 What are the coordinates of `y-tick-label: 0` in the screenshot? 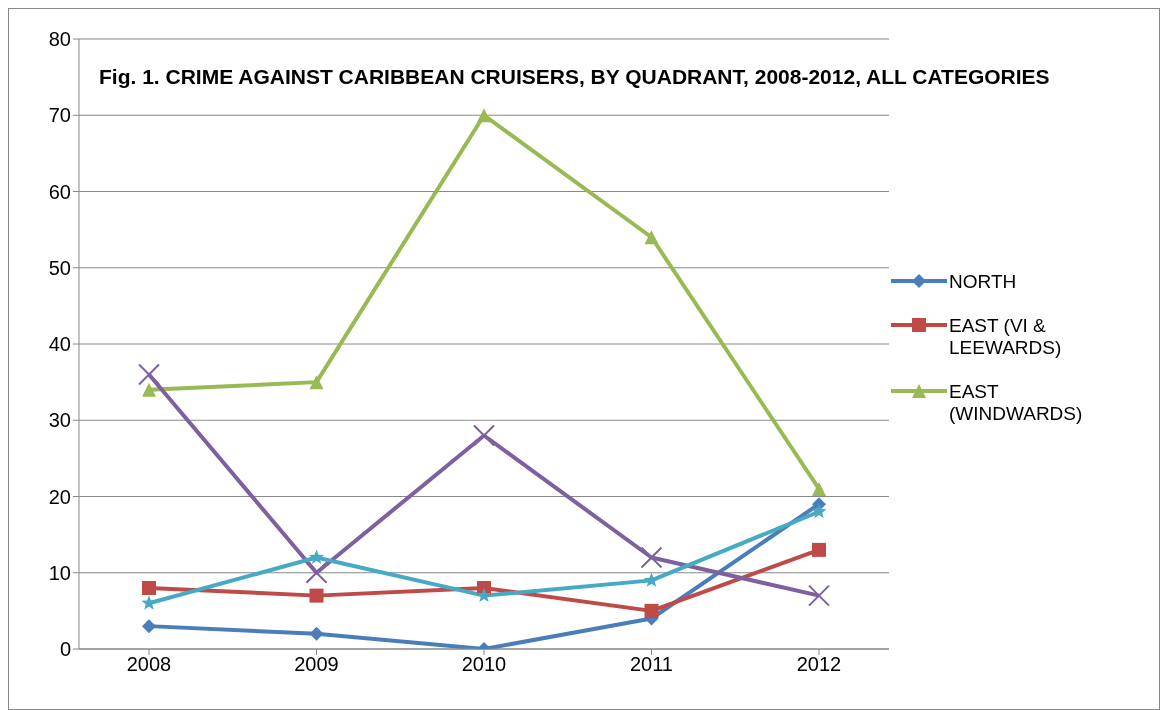 It's located at (65, 649).